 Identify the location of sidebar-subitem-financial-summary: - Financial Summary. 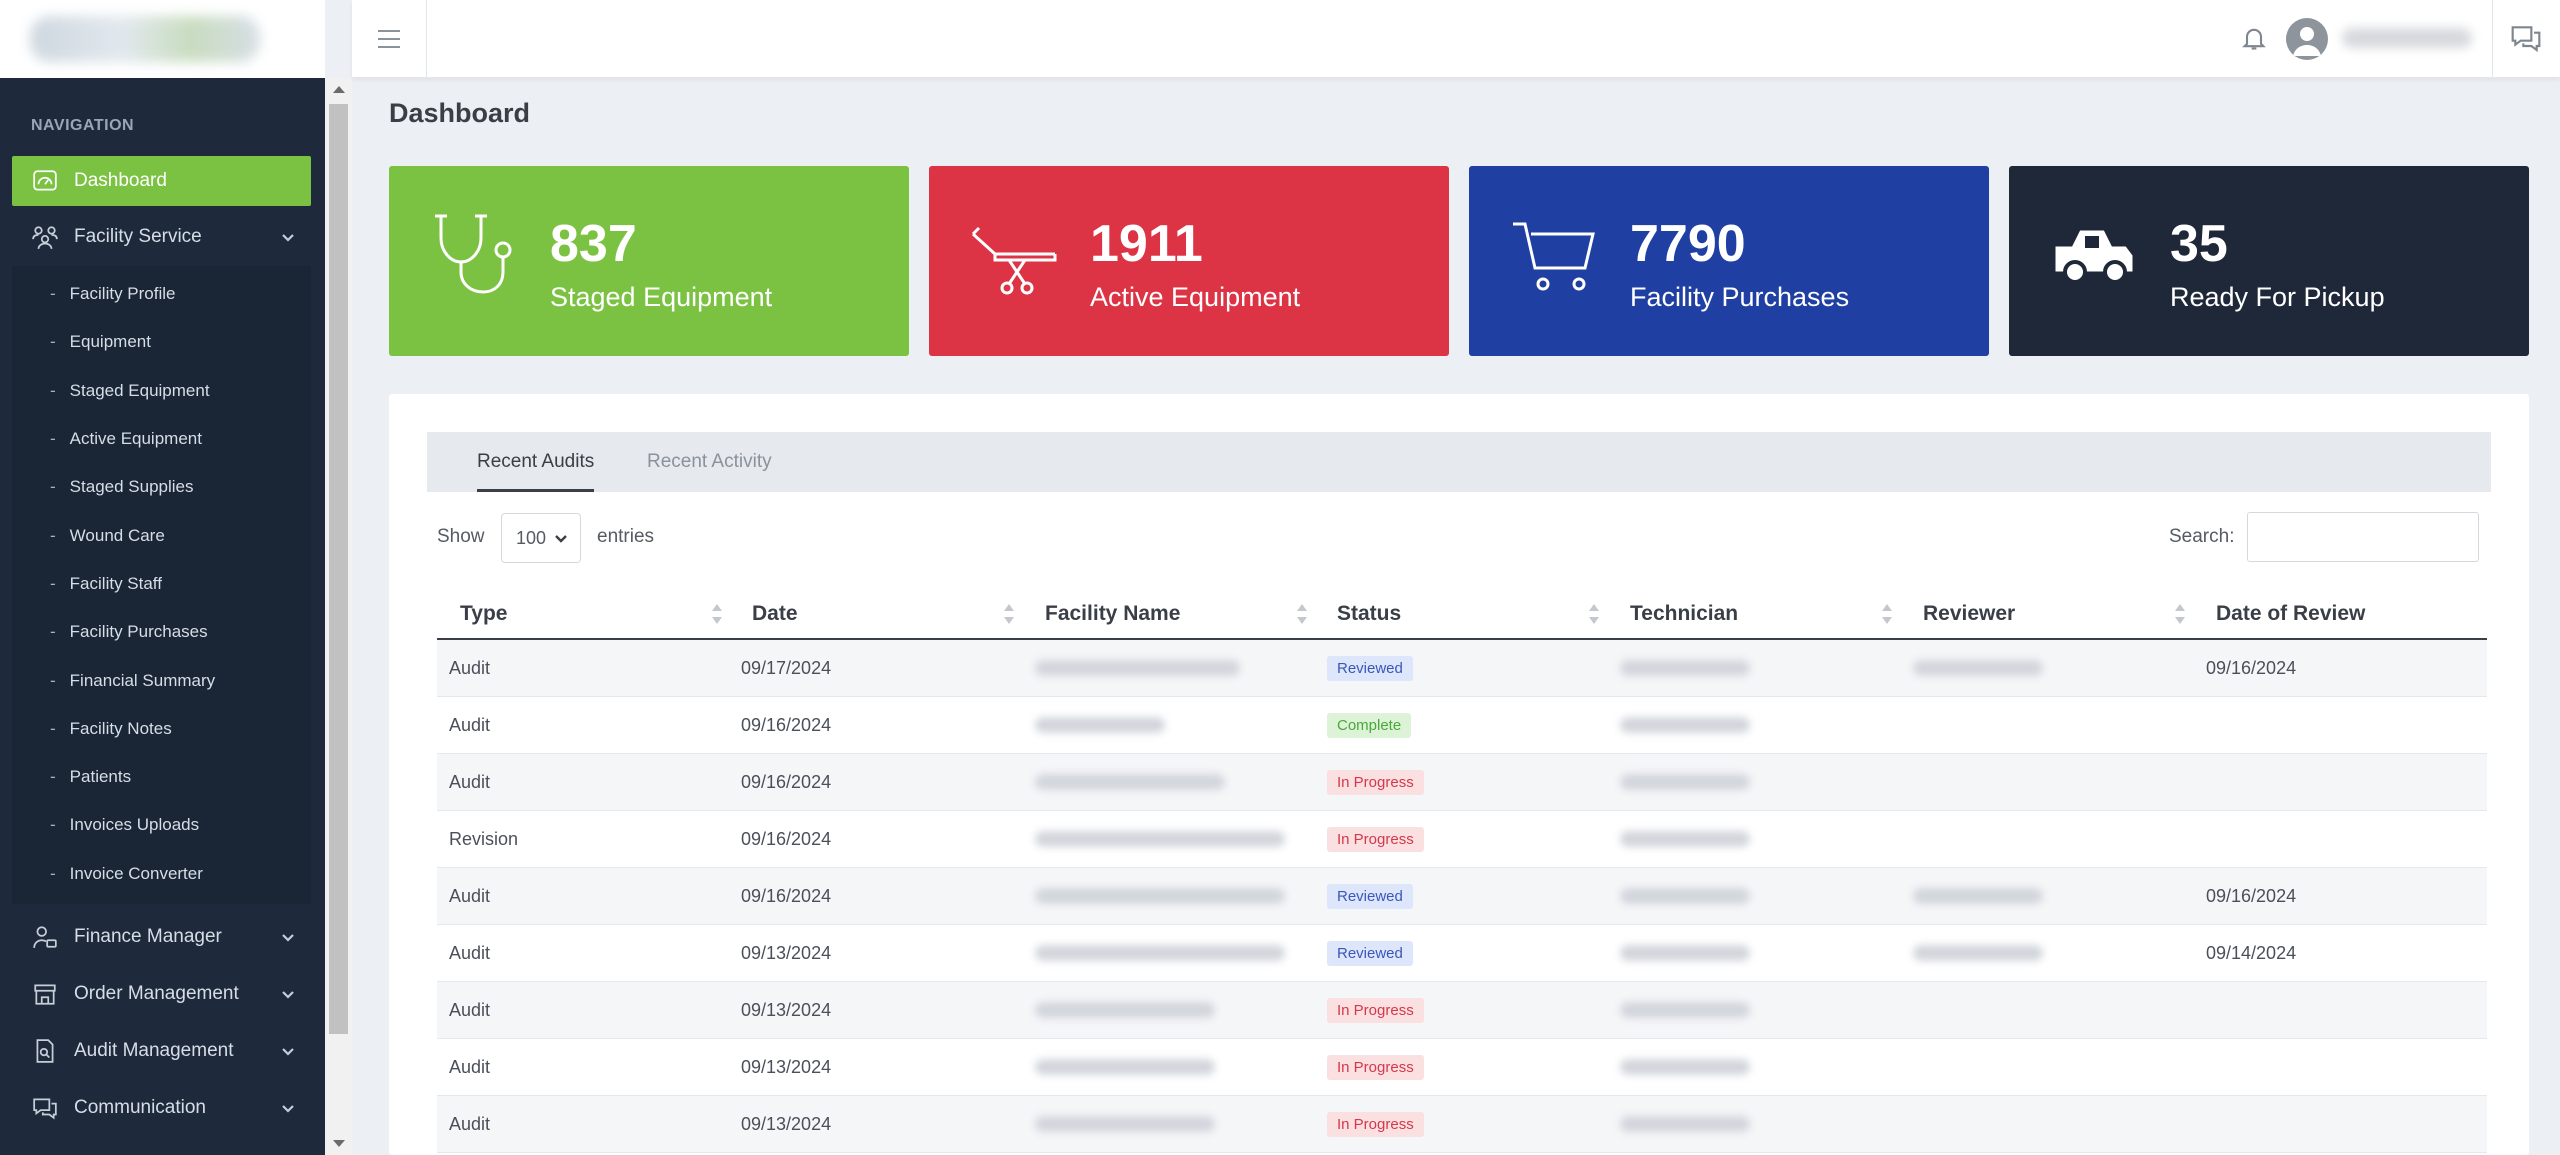
(133, 680).